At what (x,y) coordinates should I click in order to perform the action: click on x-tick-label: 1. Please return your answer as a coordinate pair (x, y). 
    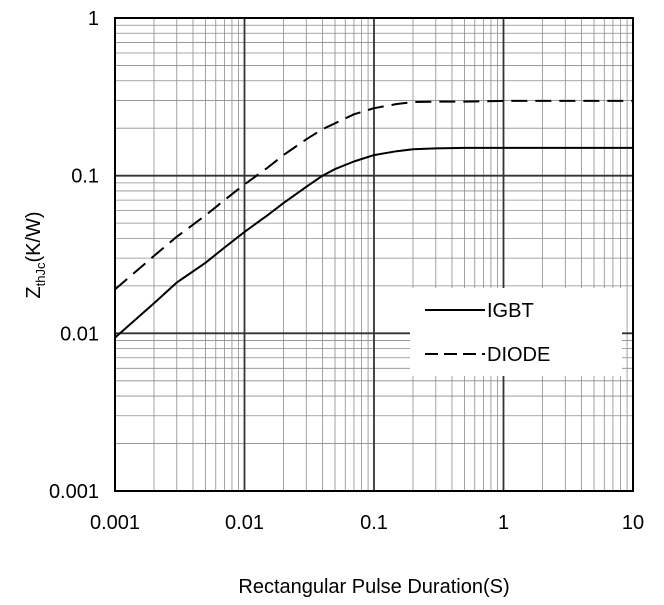
    Looking at the image, I should click on (503, 523).